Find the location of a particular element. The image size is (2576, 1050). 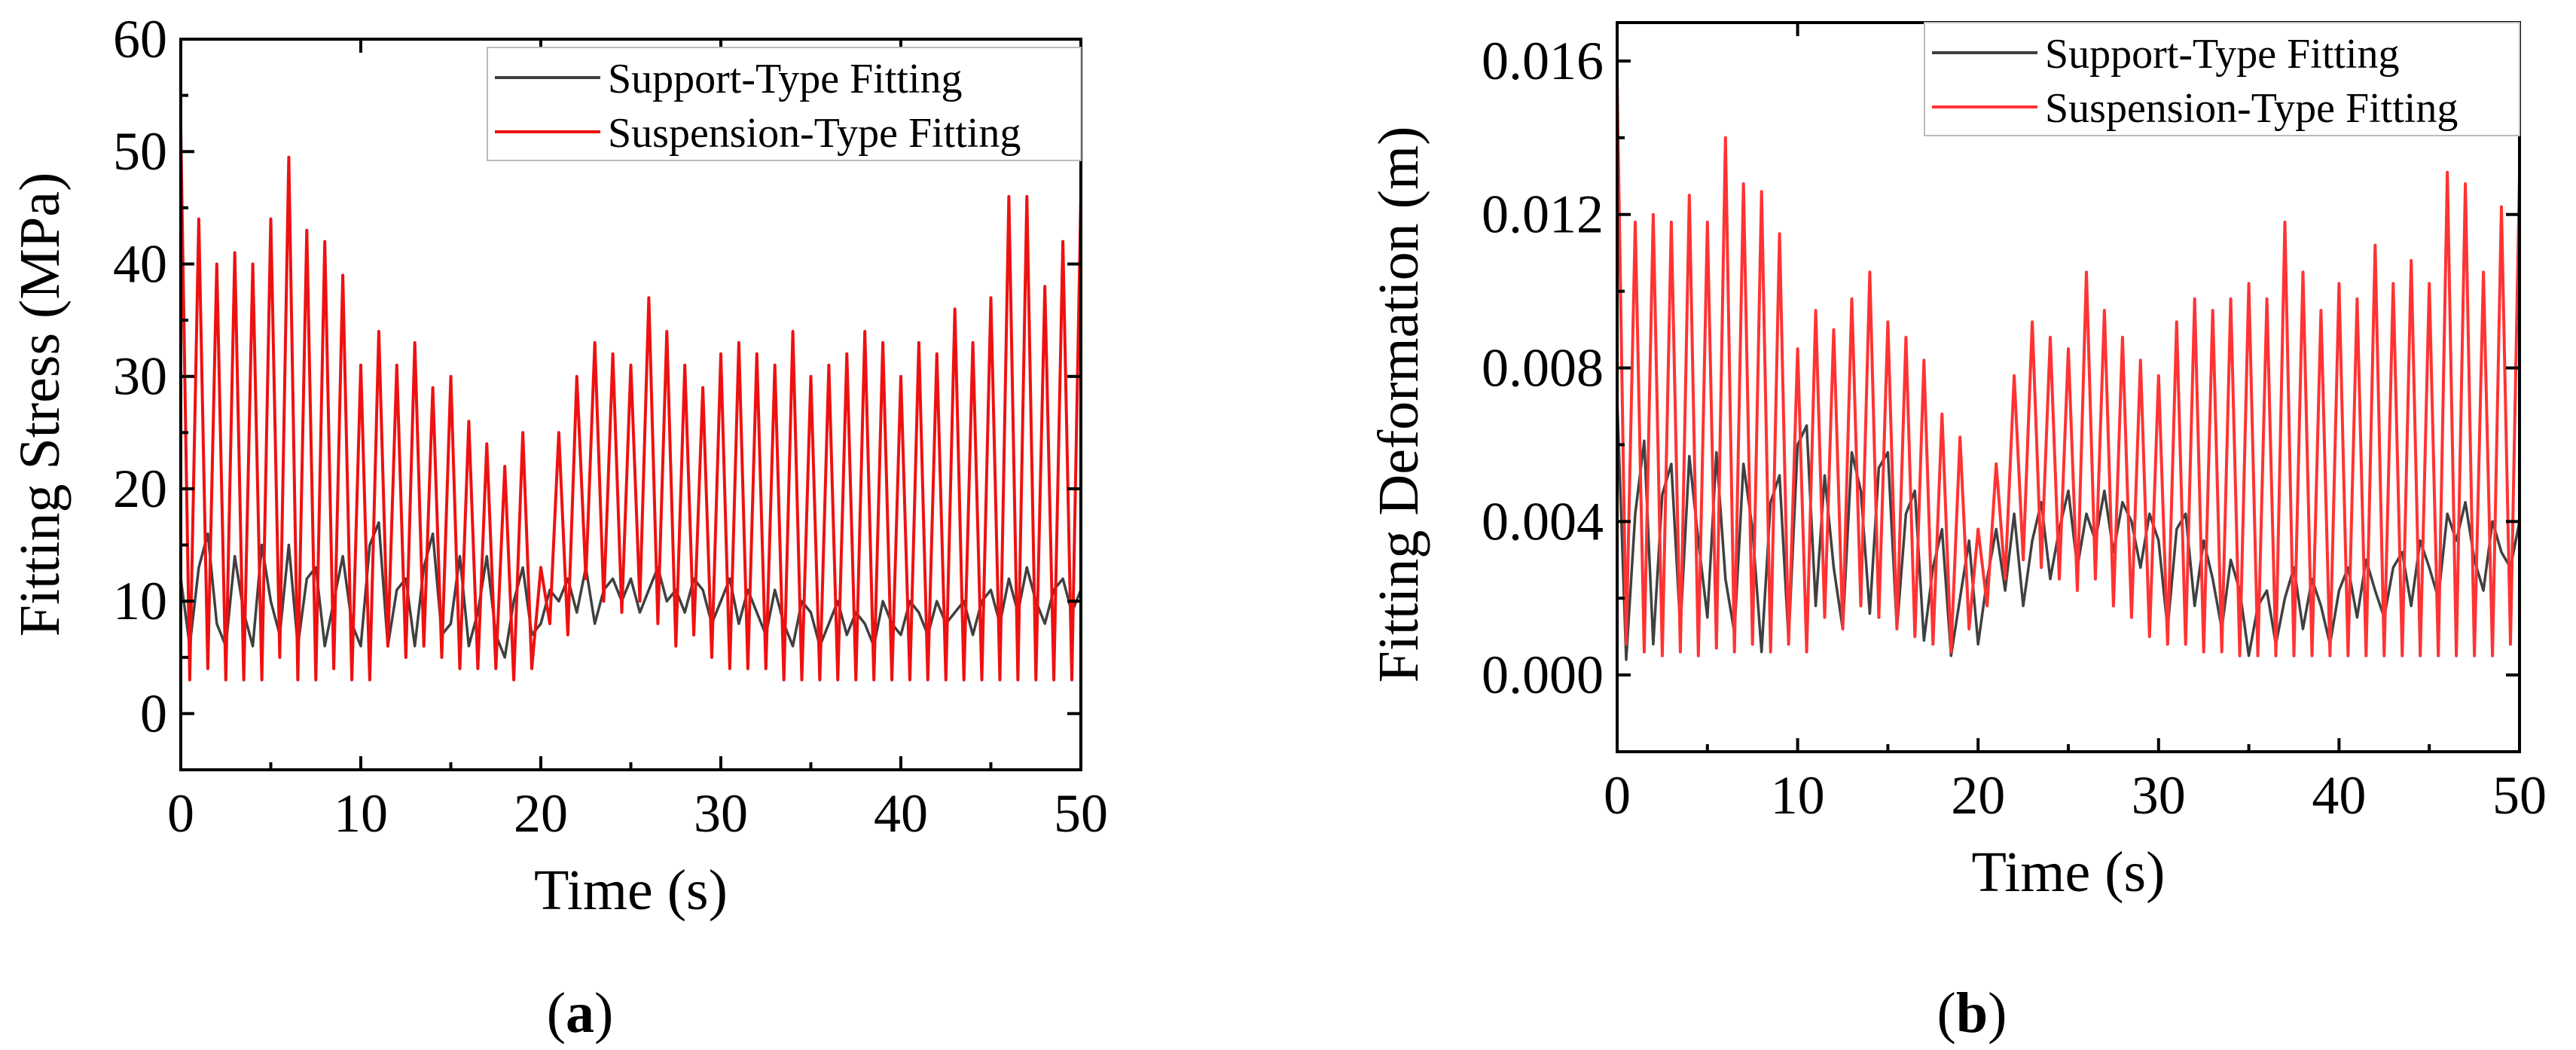

y-axis-label: Fitting Stress (MPa) is located at coordinates (40, 404).